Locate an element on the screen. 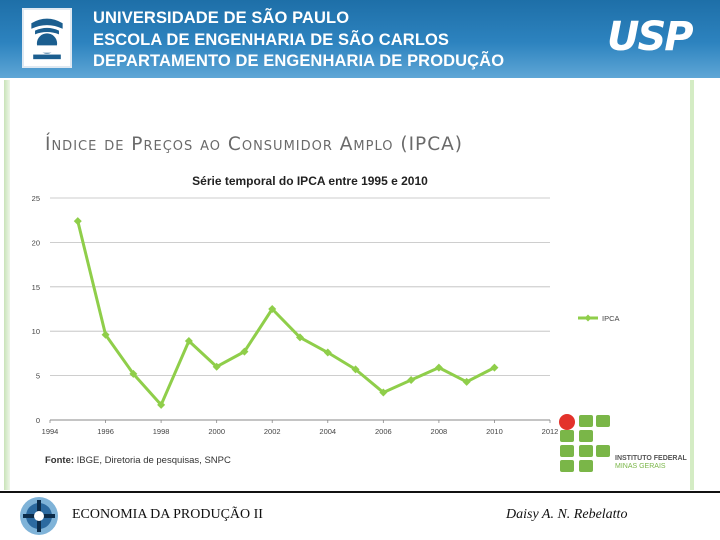 This screenshot has height=540, width=720. eesc-logo is located at coordinates (47, 38).